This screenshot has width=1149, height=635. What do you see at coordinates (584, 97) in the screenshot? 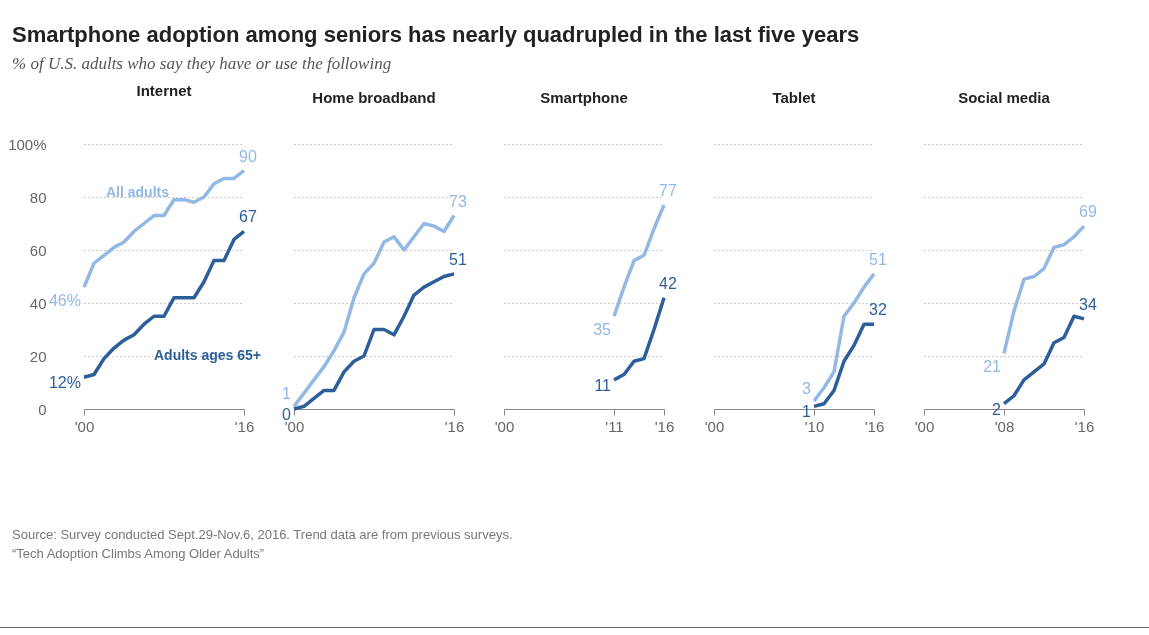
I see `chart-title: Smartphone` at bounding box center [584, 97].